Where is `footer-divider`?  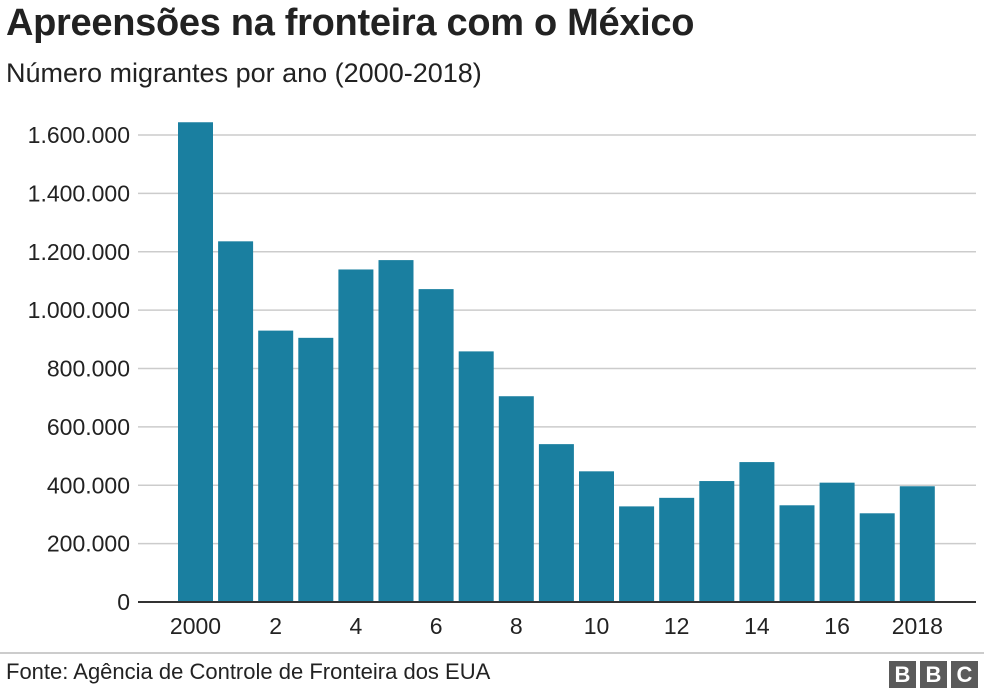 footer-divider is located at coordinates (492, 653).